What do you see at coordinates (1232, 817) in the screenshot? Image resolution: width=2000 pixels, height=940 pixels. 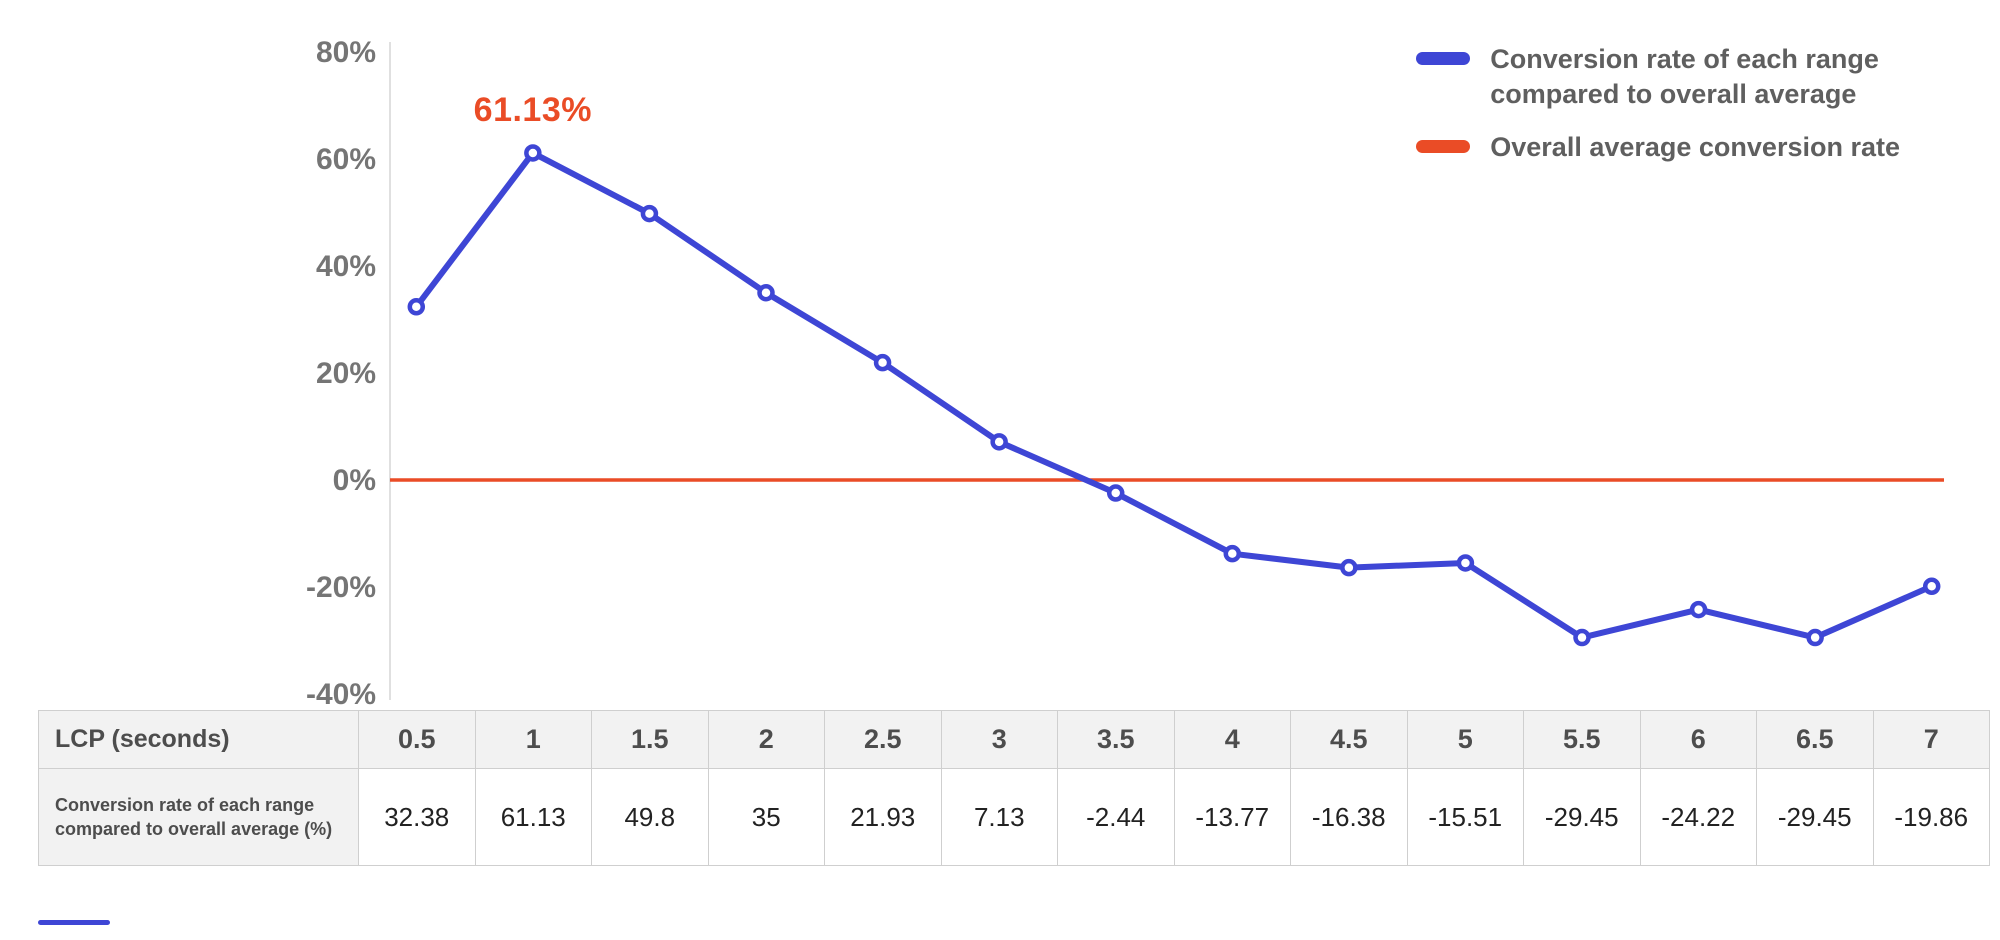 I see `conversion-value-cell: -13.77` at bounding box center [1232, 817].